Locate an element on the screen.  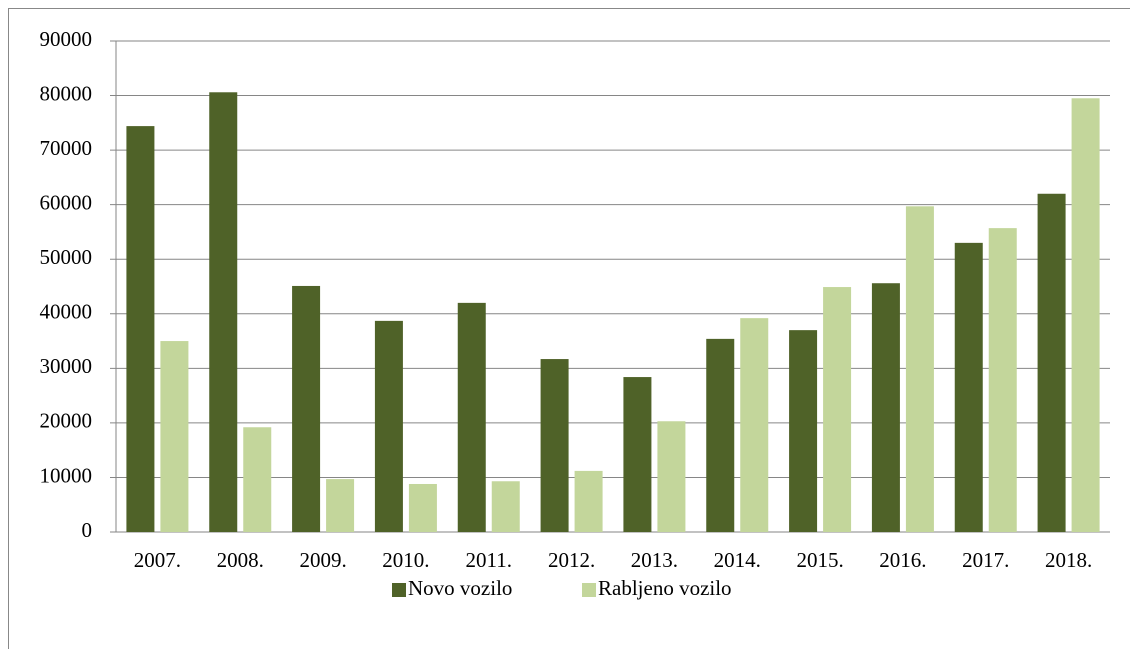
y-tick-label: 20000 is located at coordinates (66, 421).